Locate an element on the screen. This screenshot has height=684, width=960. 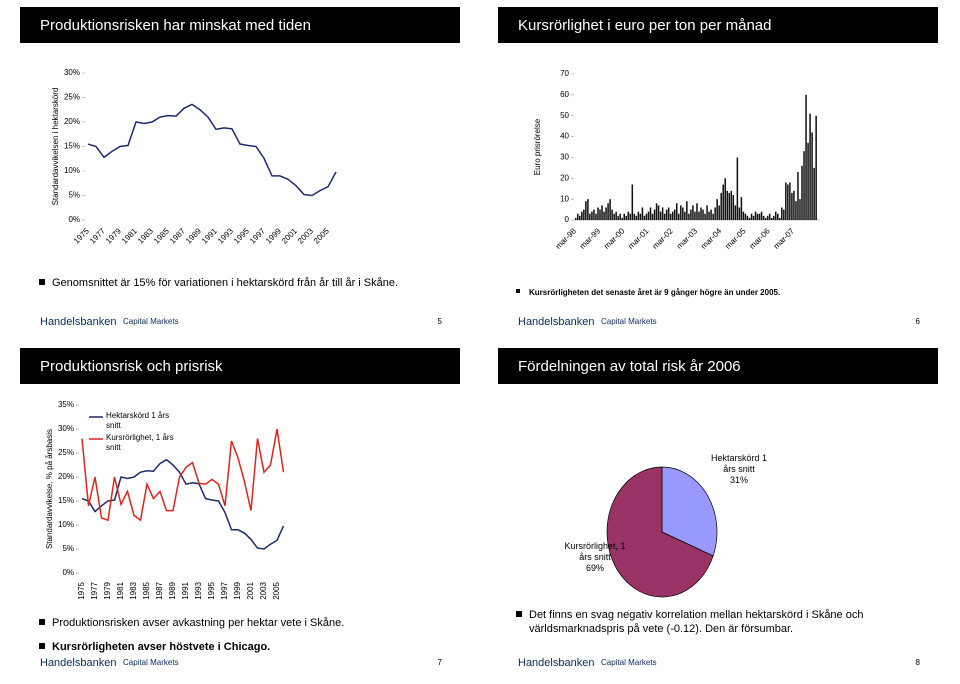
y-tick-label: 20 is located at coordinates (564, 177).